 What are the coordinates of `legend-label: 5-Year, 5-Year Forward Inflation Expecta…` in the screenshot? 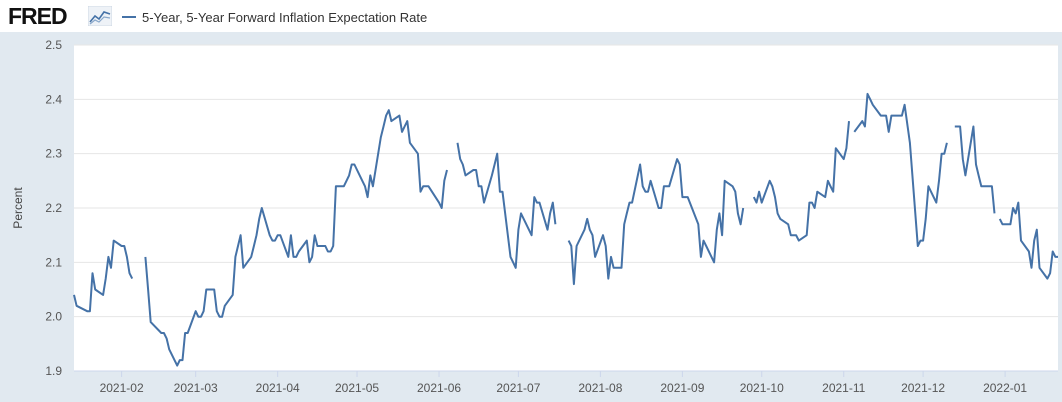 It's located at (285, 17).